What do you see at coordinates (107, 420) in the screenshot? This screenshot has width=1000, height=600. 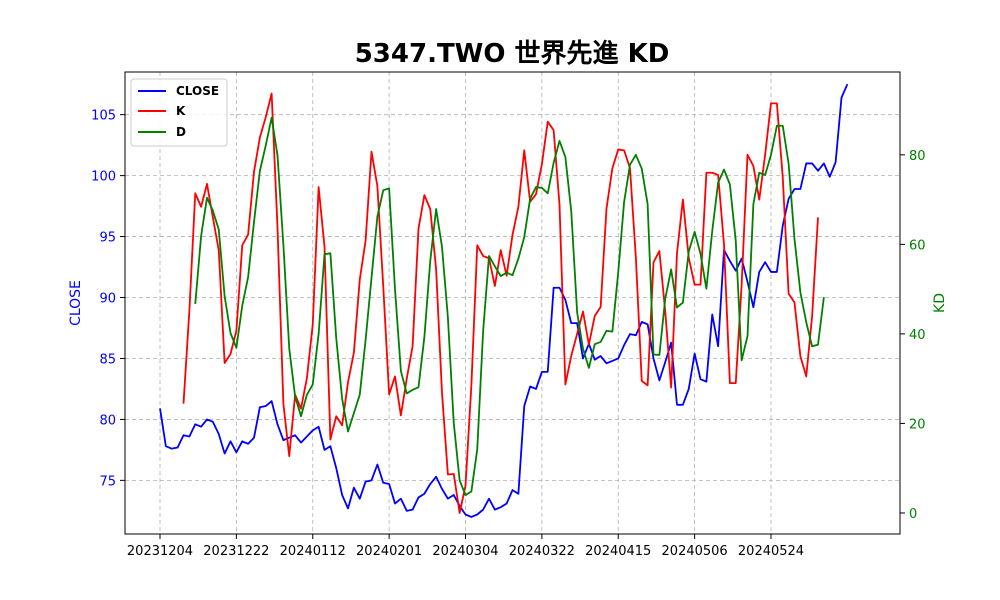 I see `y-left-tick-label: 80` at bounding box center [107, 420].